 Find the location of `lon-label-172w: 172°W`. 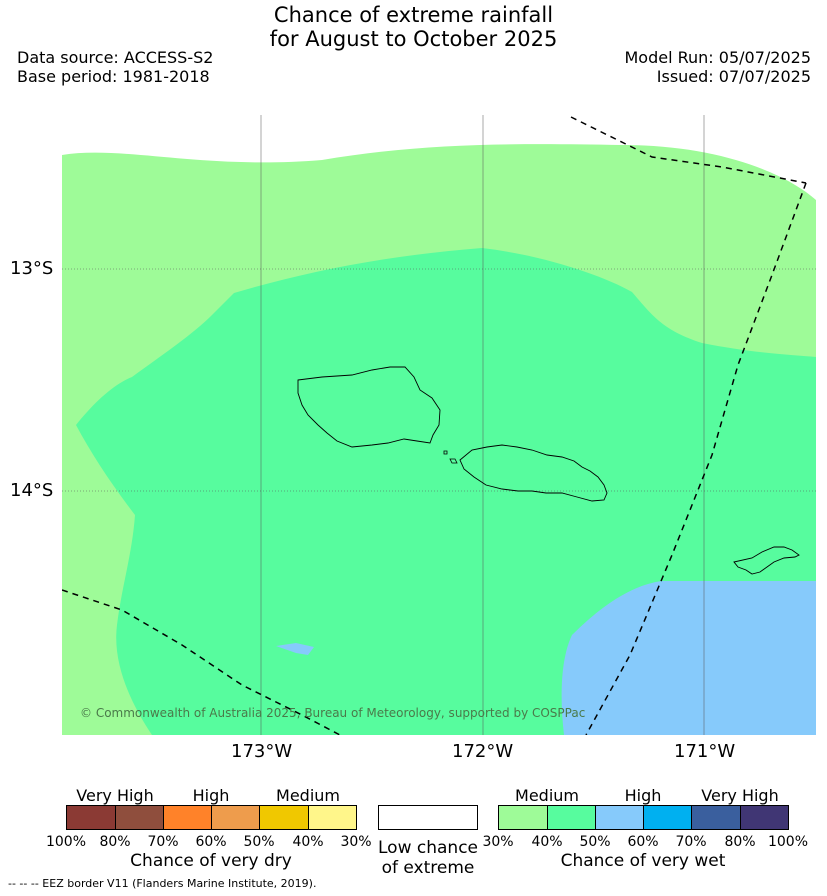

lon-label-172w: 172°W is located at coordinates (483, 751).